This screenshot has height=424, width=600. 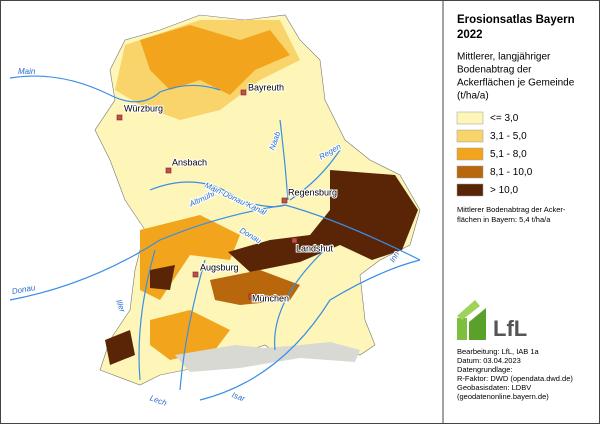 What do you see at coordinates (511, 172) in the screenshot?
I see `legend-label: 8,1 - 10,0` at bounding box center [511, 172].